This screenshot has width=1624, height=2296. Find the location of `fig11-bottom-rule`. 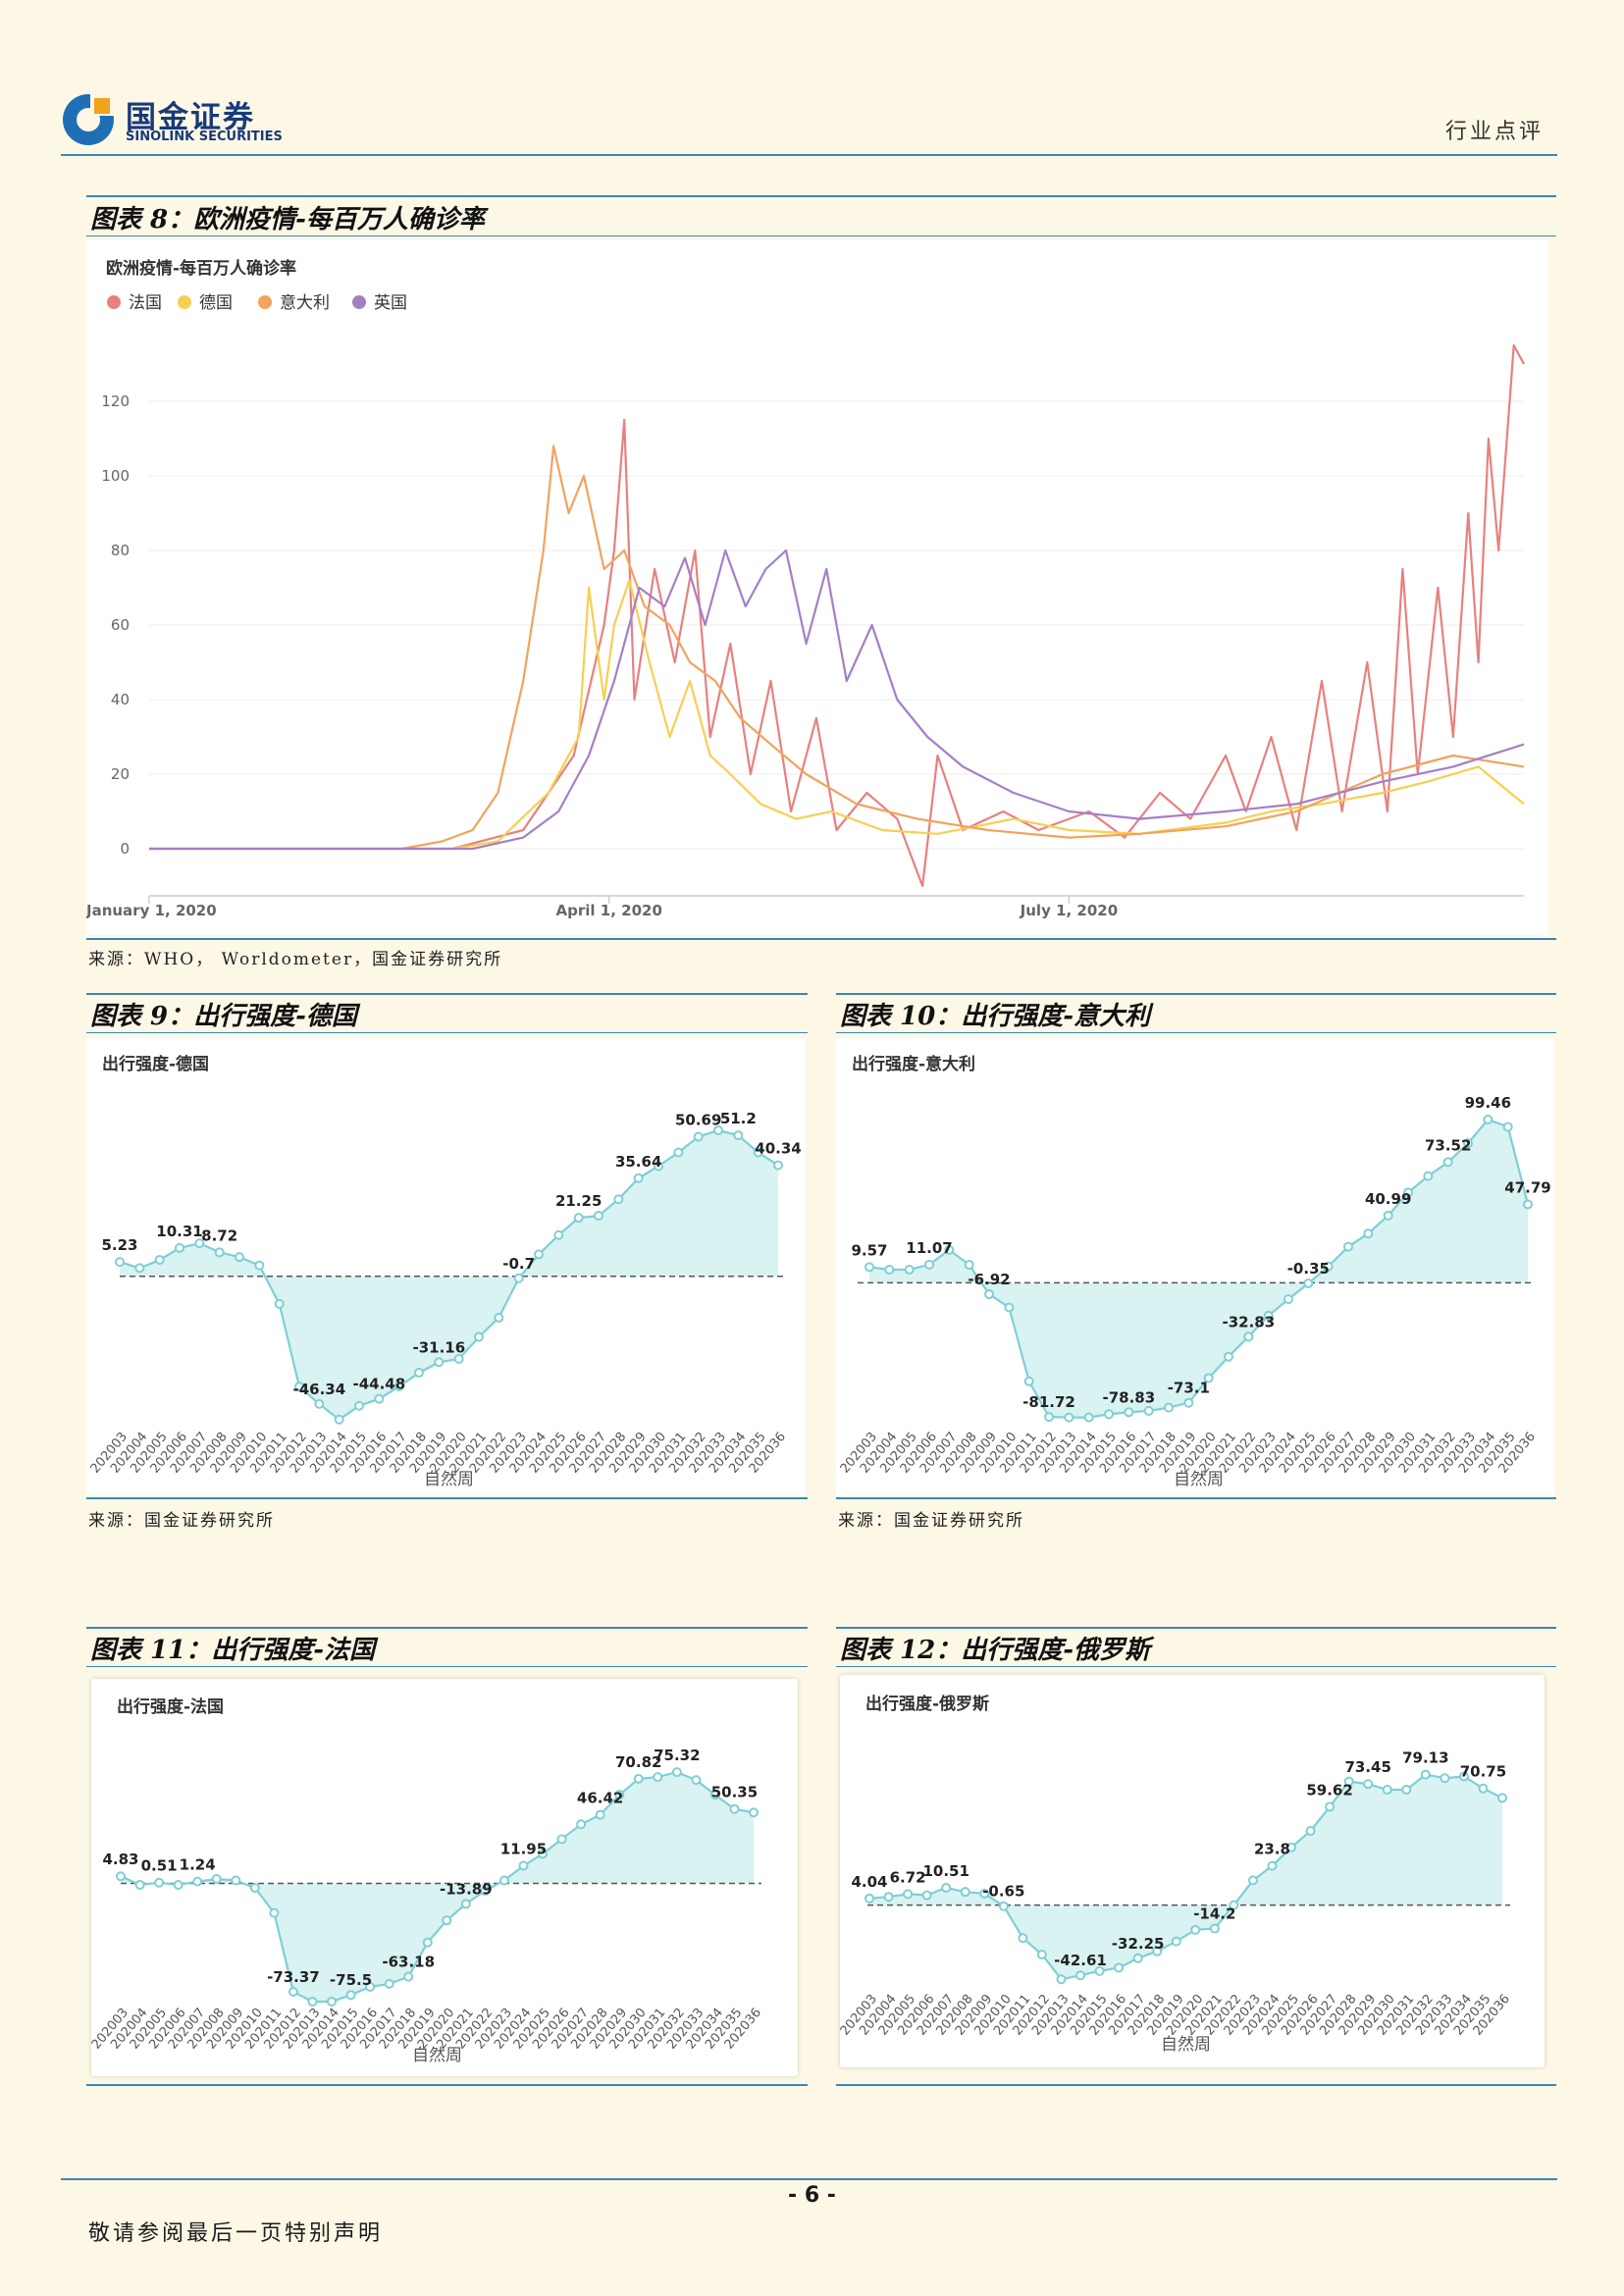

fig11-bottom-rule is located at coordinates (447, 2085).